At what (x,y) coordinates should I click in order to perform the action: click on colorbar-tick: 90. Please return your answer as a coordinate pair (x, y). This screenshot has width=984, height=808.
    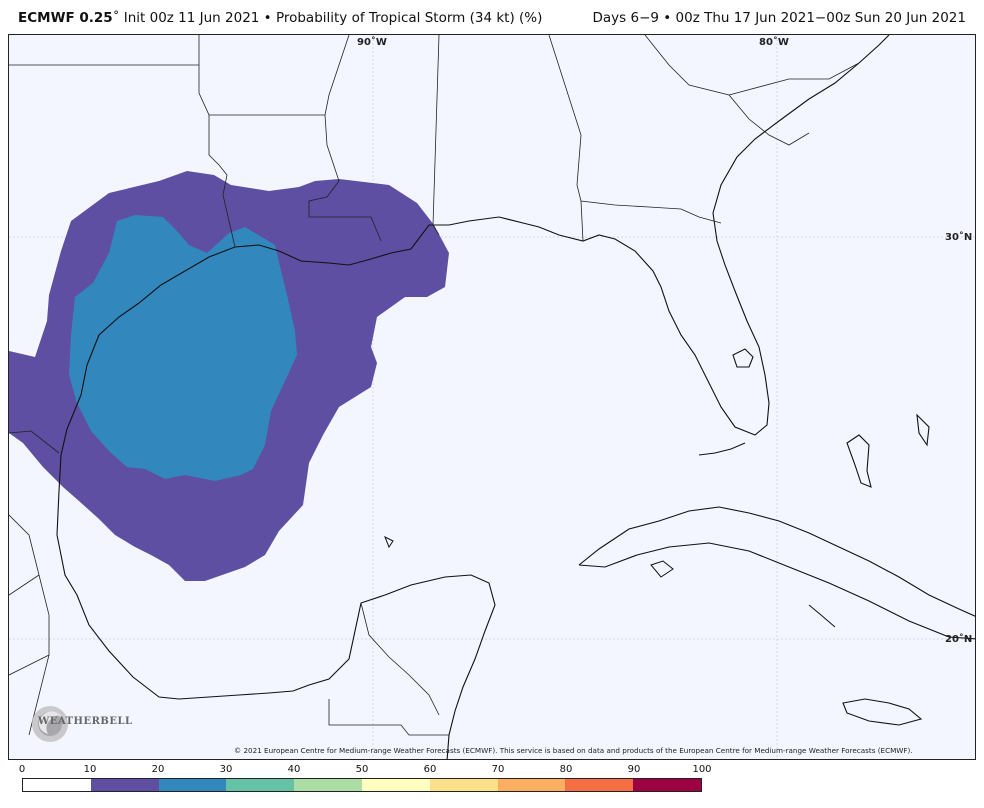
    Looking at the image, I should click on (634, 769).